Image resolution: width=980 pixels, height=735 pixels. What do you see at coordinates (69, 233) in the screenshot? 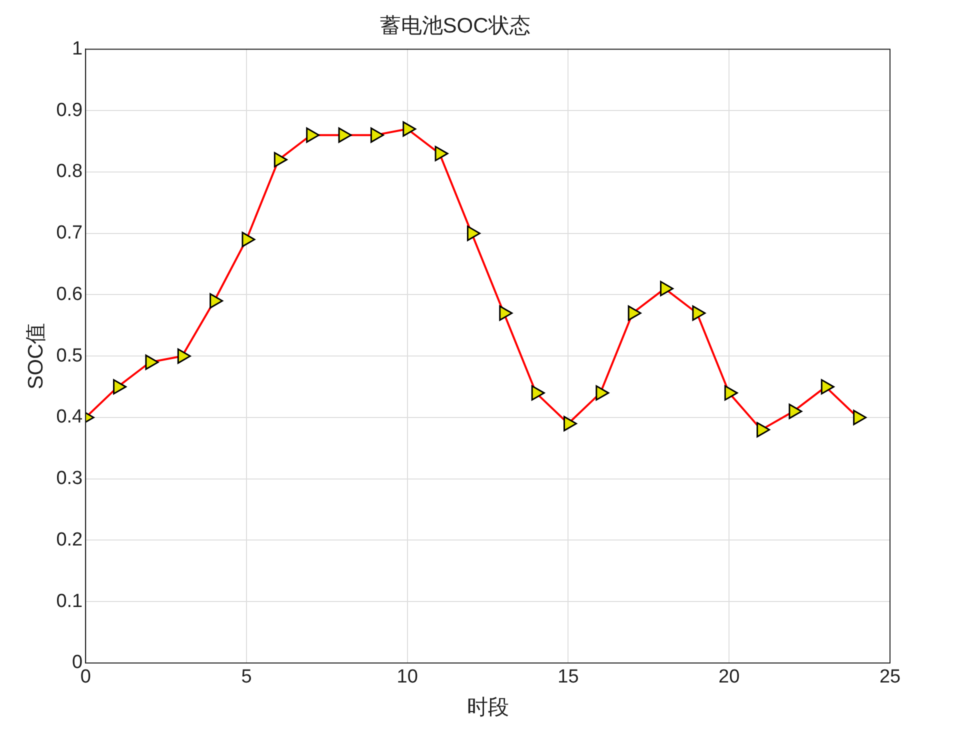
I see `y-tick-label: 0.7` at bounding box center [69, 233].